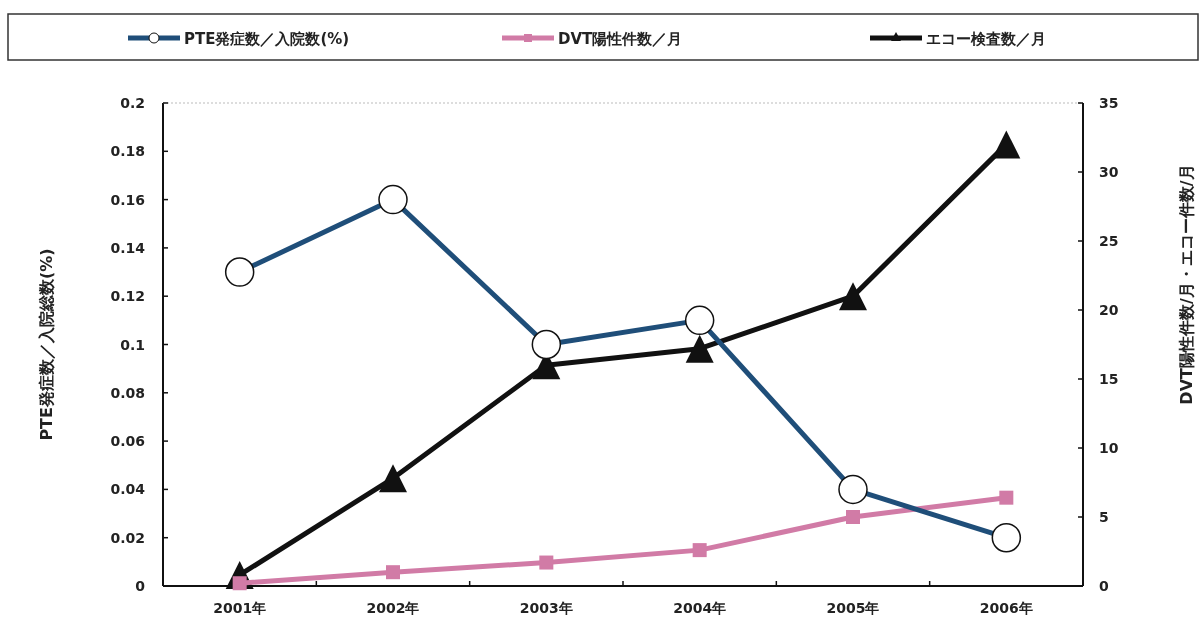 The width and height of the screenshot is (1203, 619). Describe the element at coordinates (127, 537) in the screenshot. I see `y-tick-label: 0.02` at that location.